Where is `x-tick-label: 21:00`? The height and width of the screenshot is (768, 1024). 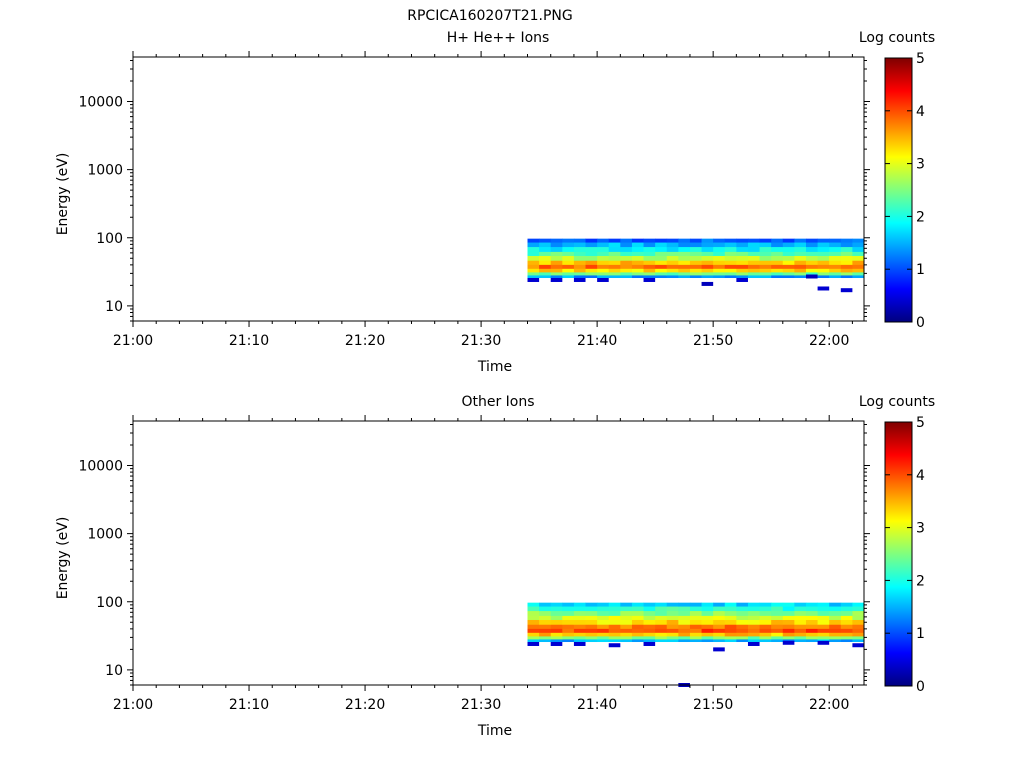 x-tick-label: 21:00 is located at coordinates (133, 341).